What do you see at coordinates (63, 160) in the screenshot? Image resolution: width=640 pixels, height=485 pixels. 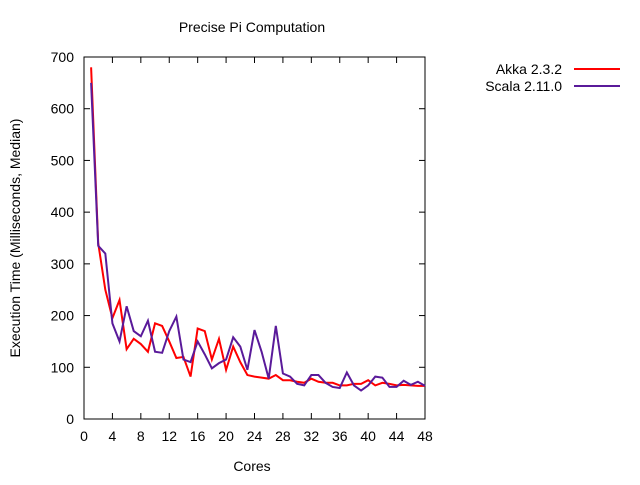 I see `y-tick-label: 500` at bounding box center [63, 160].